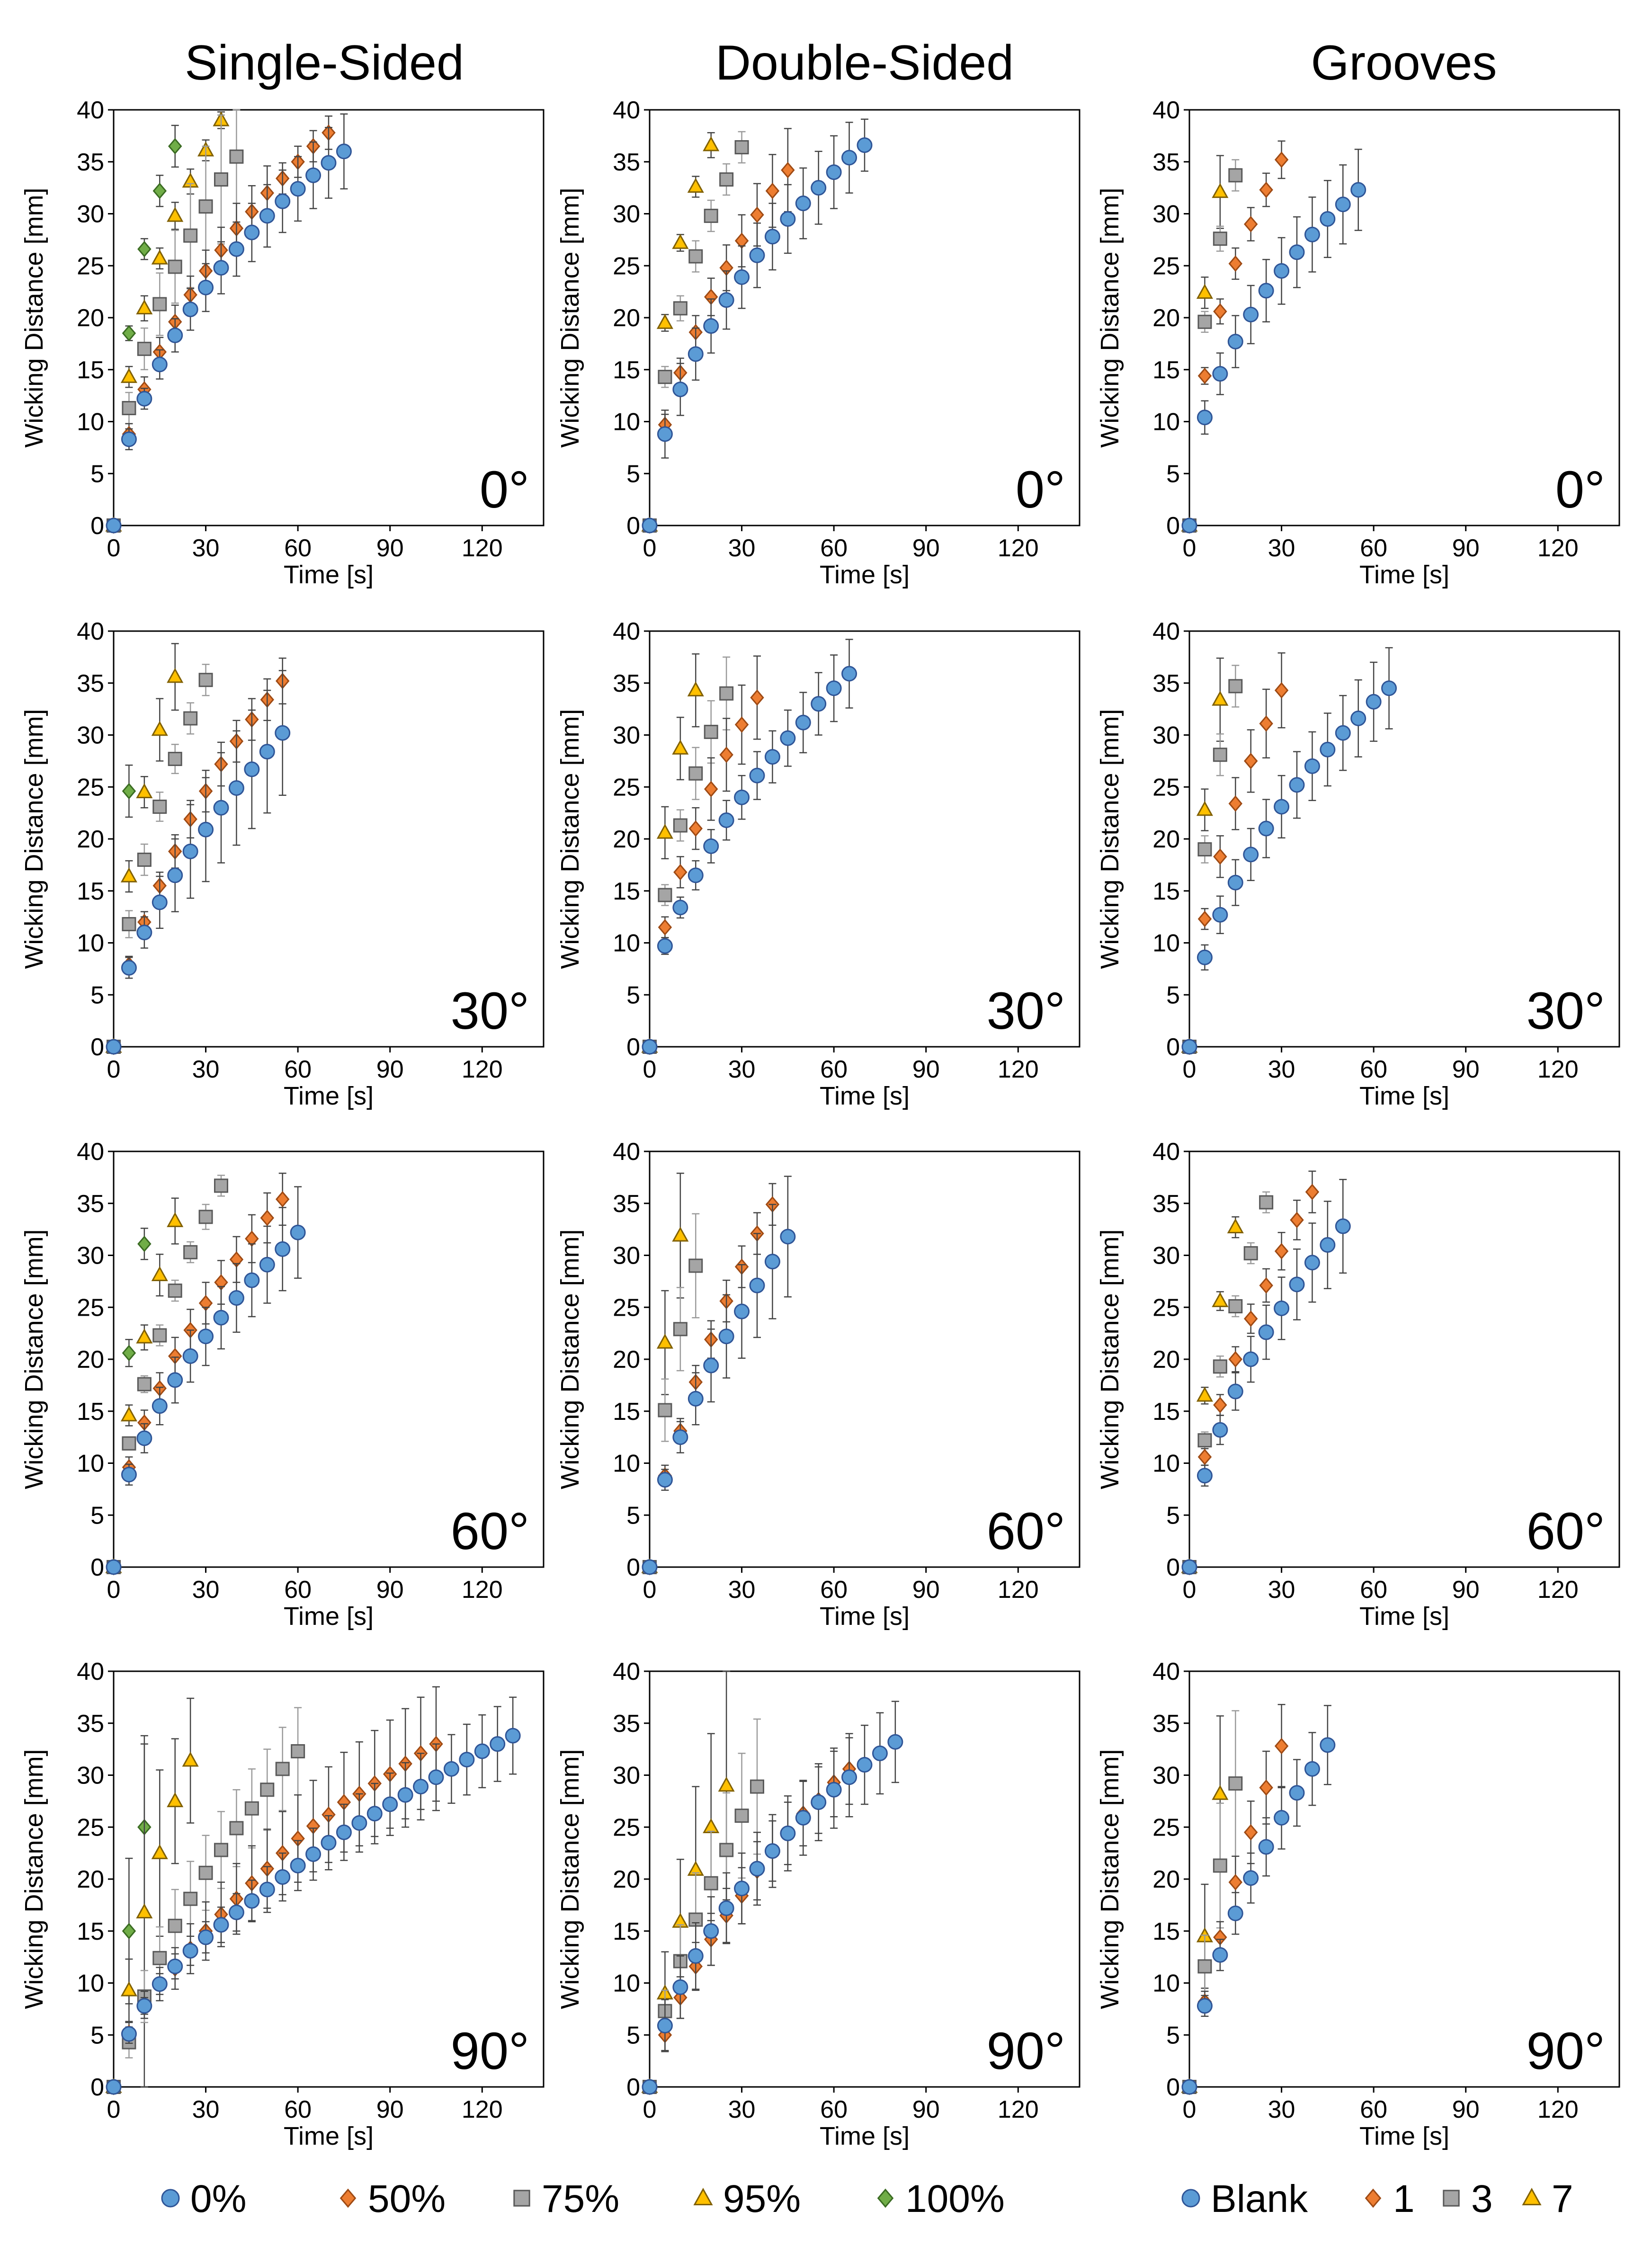 This screenshot has height=2255, width=1652. What do you see at coordinates (633, 1515) in the screenshot?
I see `y-tick-label: 5` at bounding box center [633, 1515].